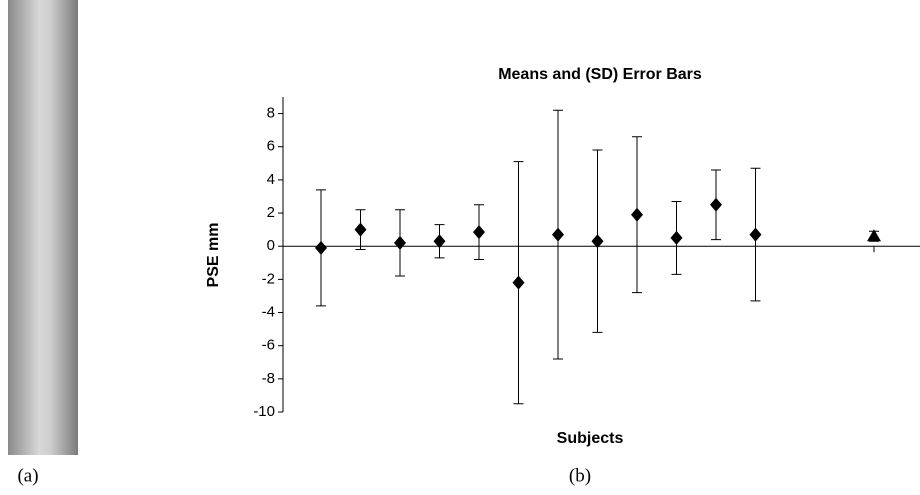 This screenshot has width=920, height=495. Describe the element at coordinates (580, 475) in the screenshot. I see `panel-label: (b)` at that location.